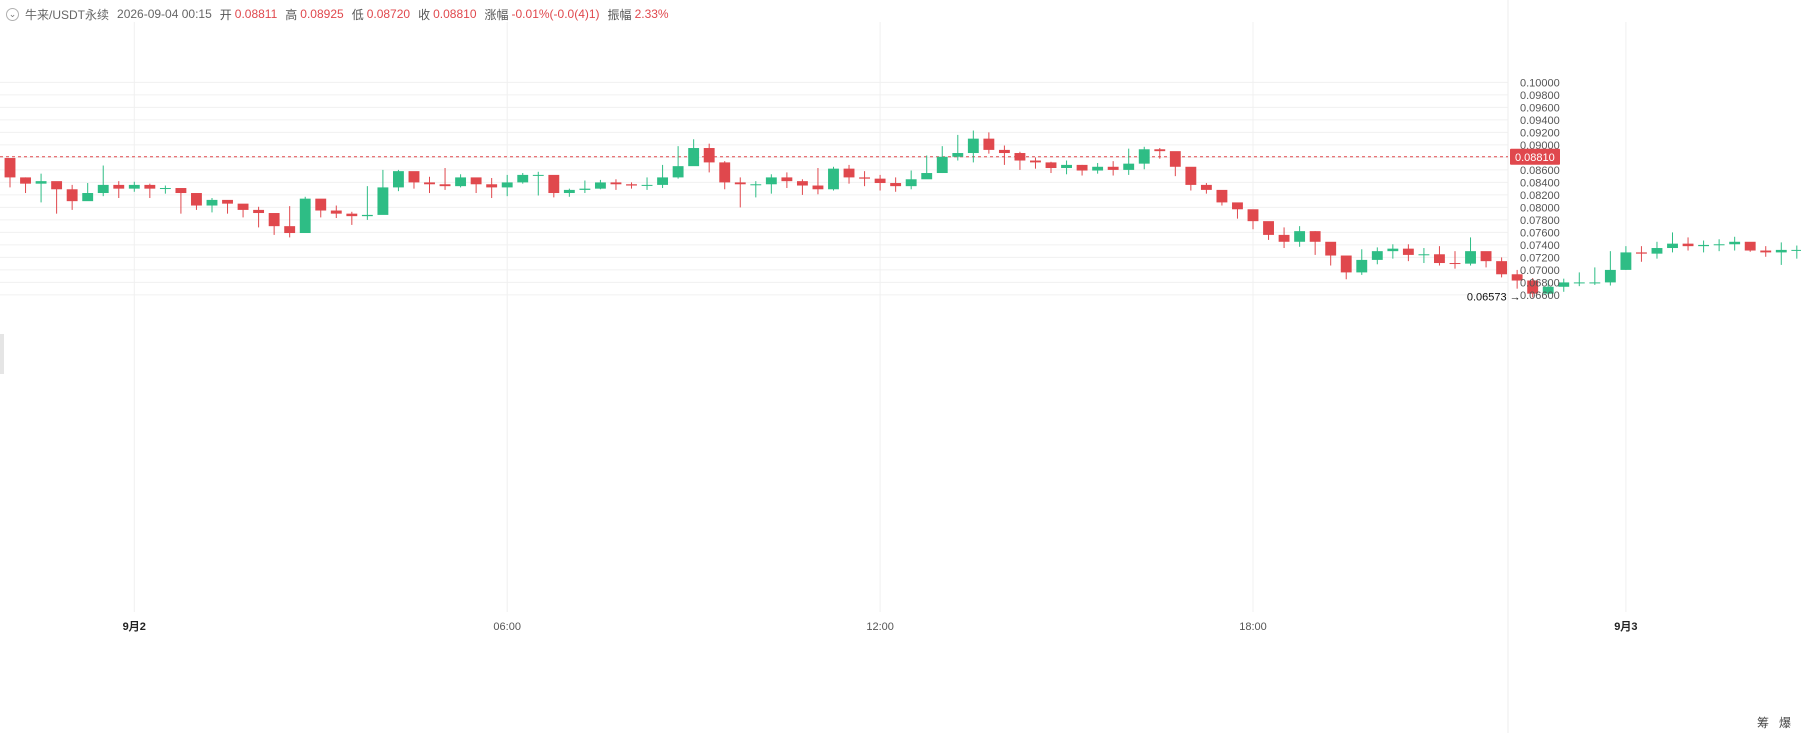 Image resolution: width=1801 pixels, height=733 pixels. I want to click on y-tick-label: 0.06600, so click(1540, 296).